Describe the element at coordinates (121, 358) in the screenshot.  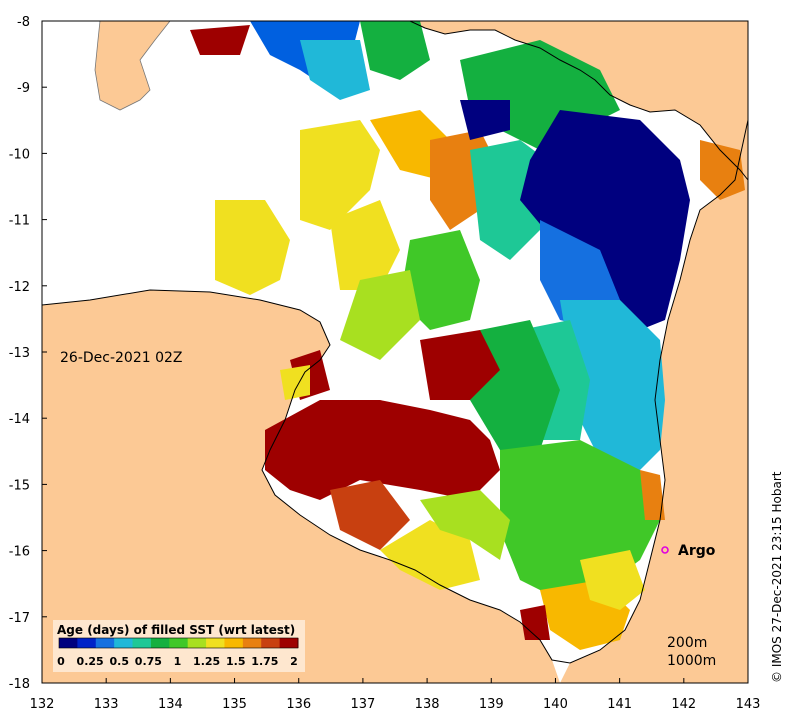
I see `date-label: 26-Dec-2021 02Z` at that location.